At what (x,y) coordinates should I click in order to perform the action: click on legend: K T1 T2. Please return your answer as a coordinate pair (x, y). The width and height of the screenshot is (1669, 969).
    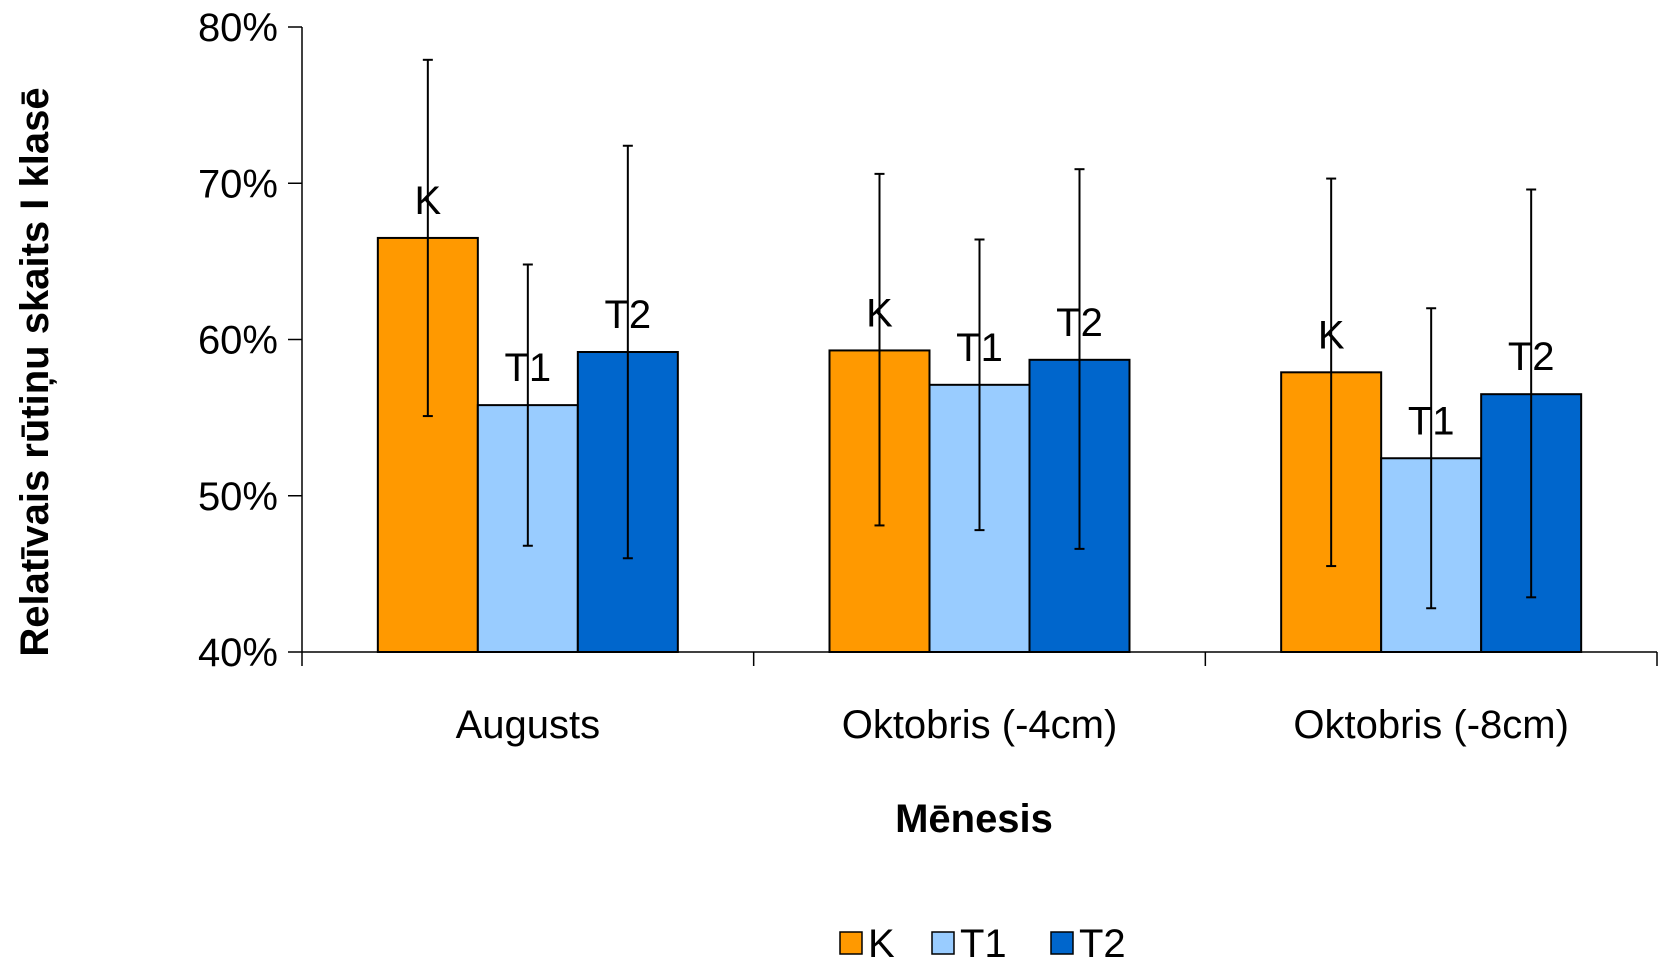
    Looking at the image, I should click on (982, 944).